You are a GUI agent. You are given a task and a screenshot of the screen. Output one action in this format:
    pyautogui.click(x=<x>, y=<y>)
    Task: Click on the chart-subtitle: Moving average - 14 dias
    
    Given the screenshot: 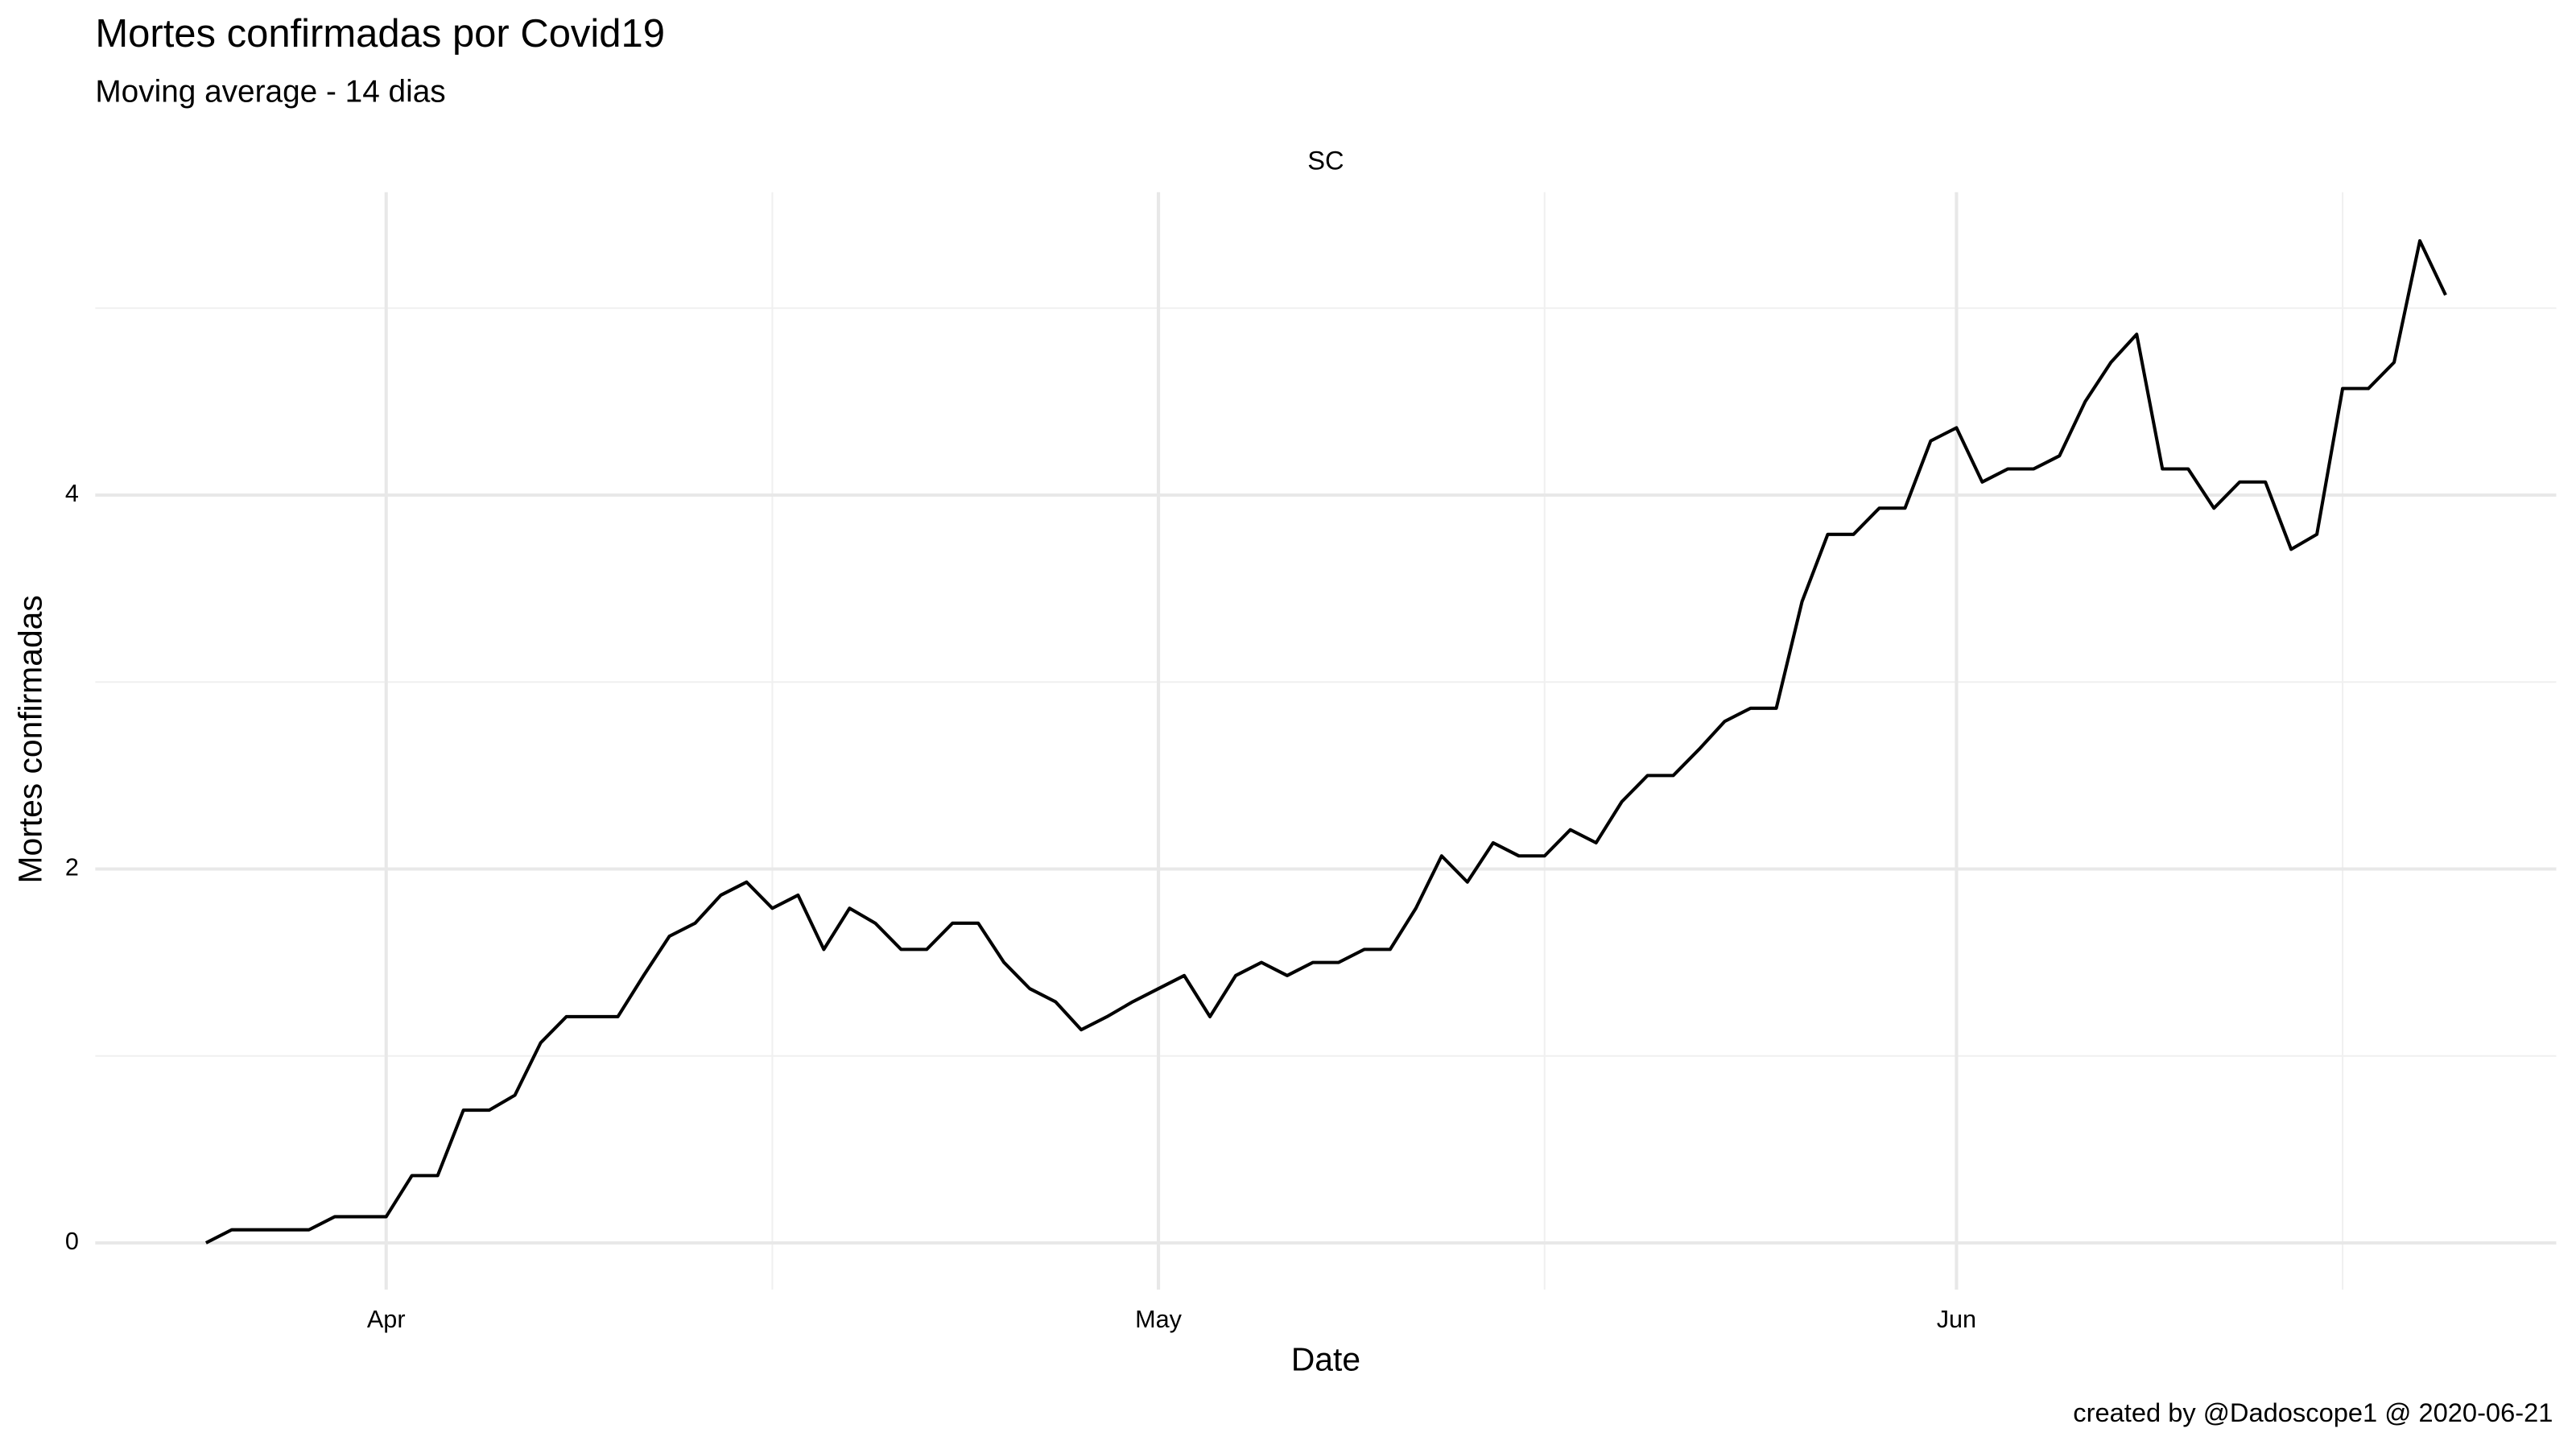 What is the action you would take?
    pyautogui.click(x=270, y=92)
    